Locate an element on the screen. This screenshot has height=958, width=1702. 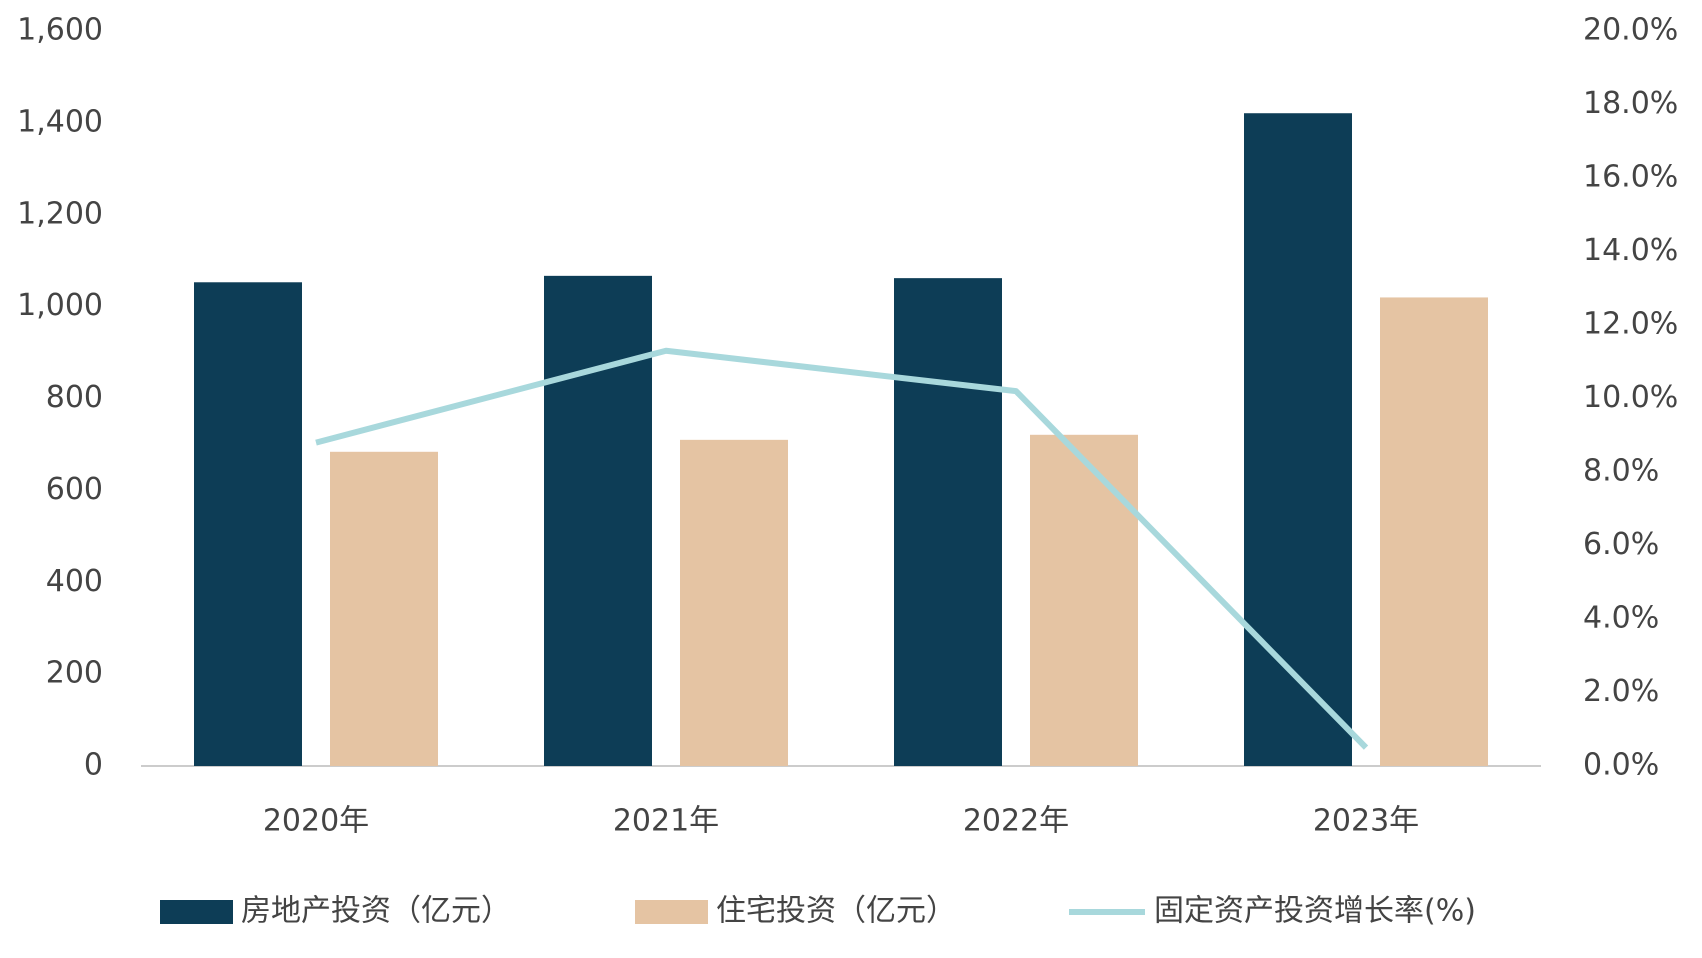
y-tick-label: 1,400 is located at coordinates (60, 121).